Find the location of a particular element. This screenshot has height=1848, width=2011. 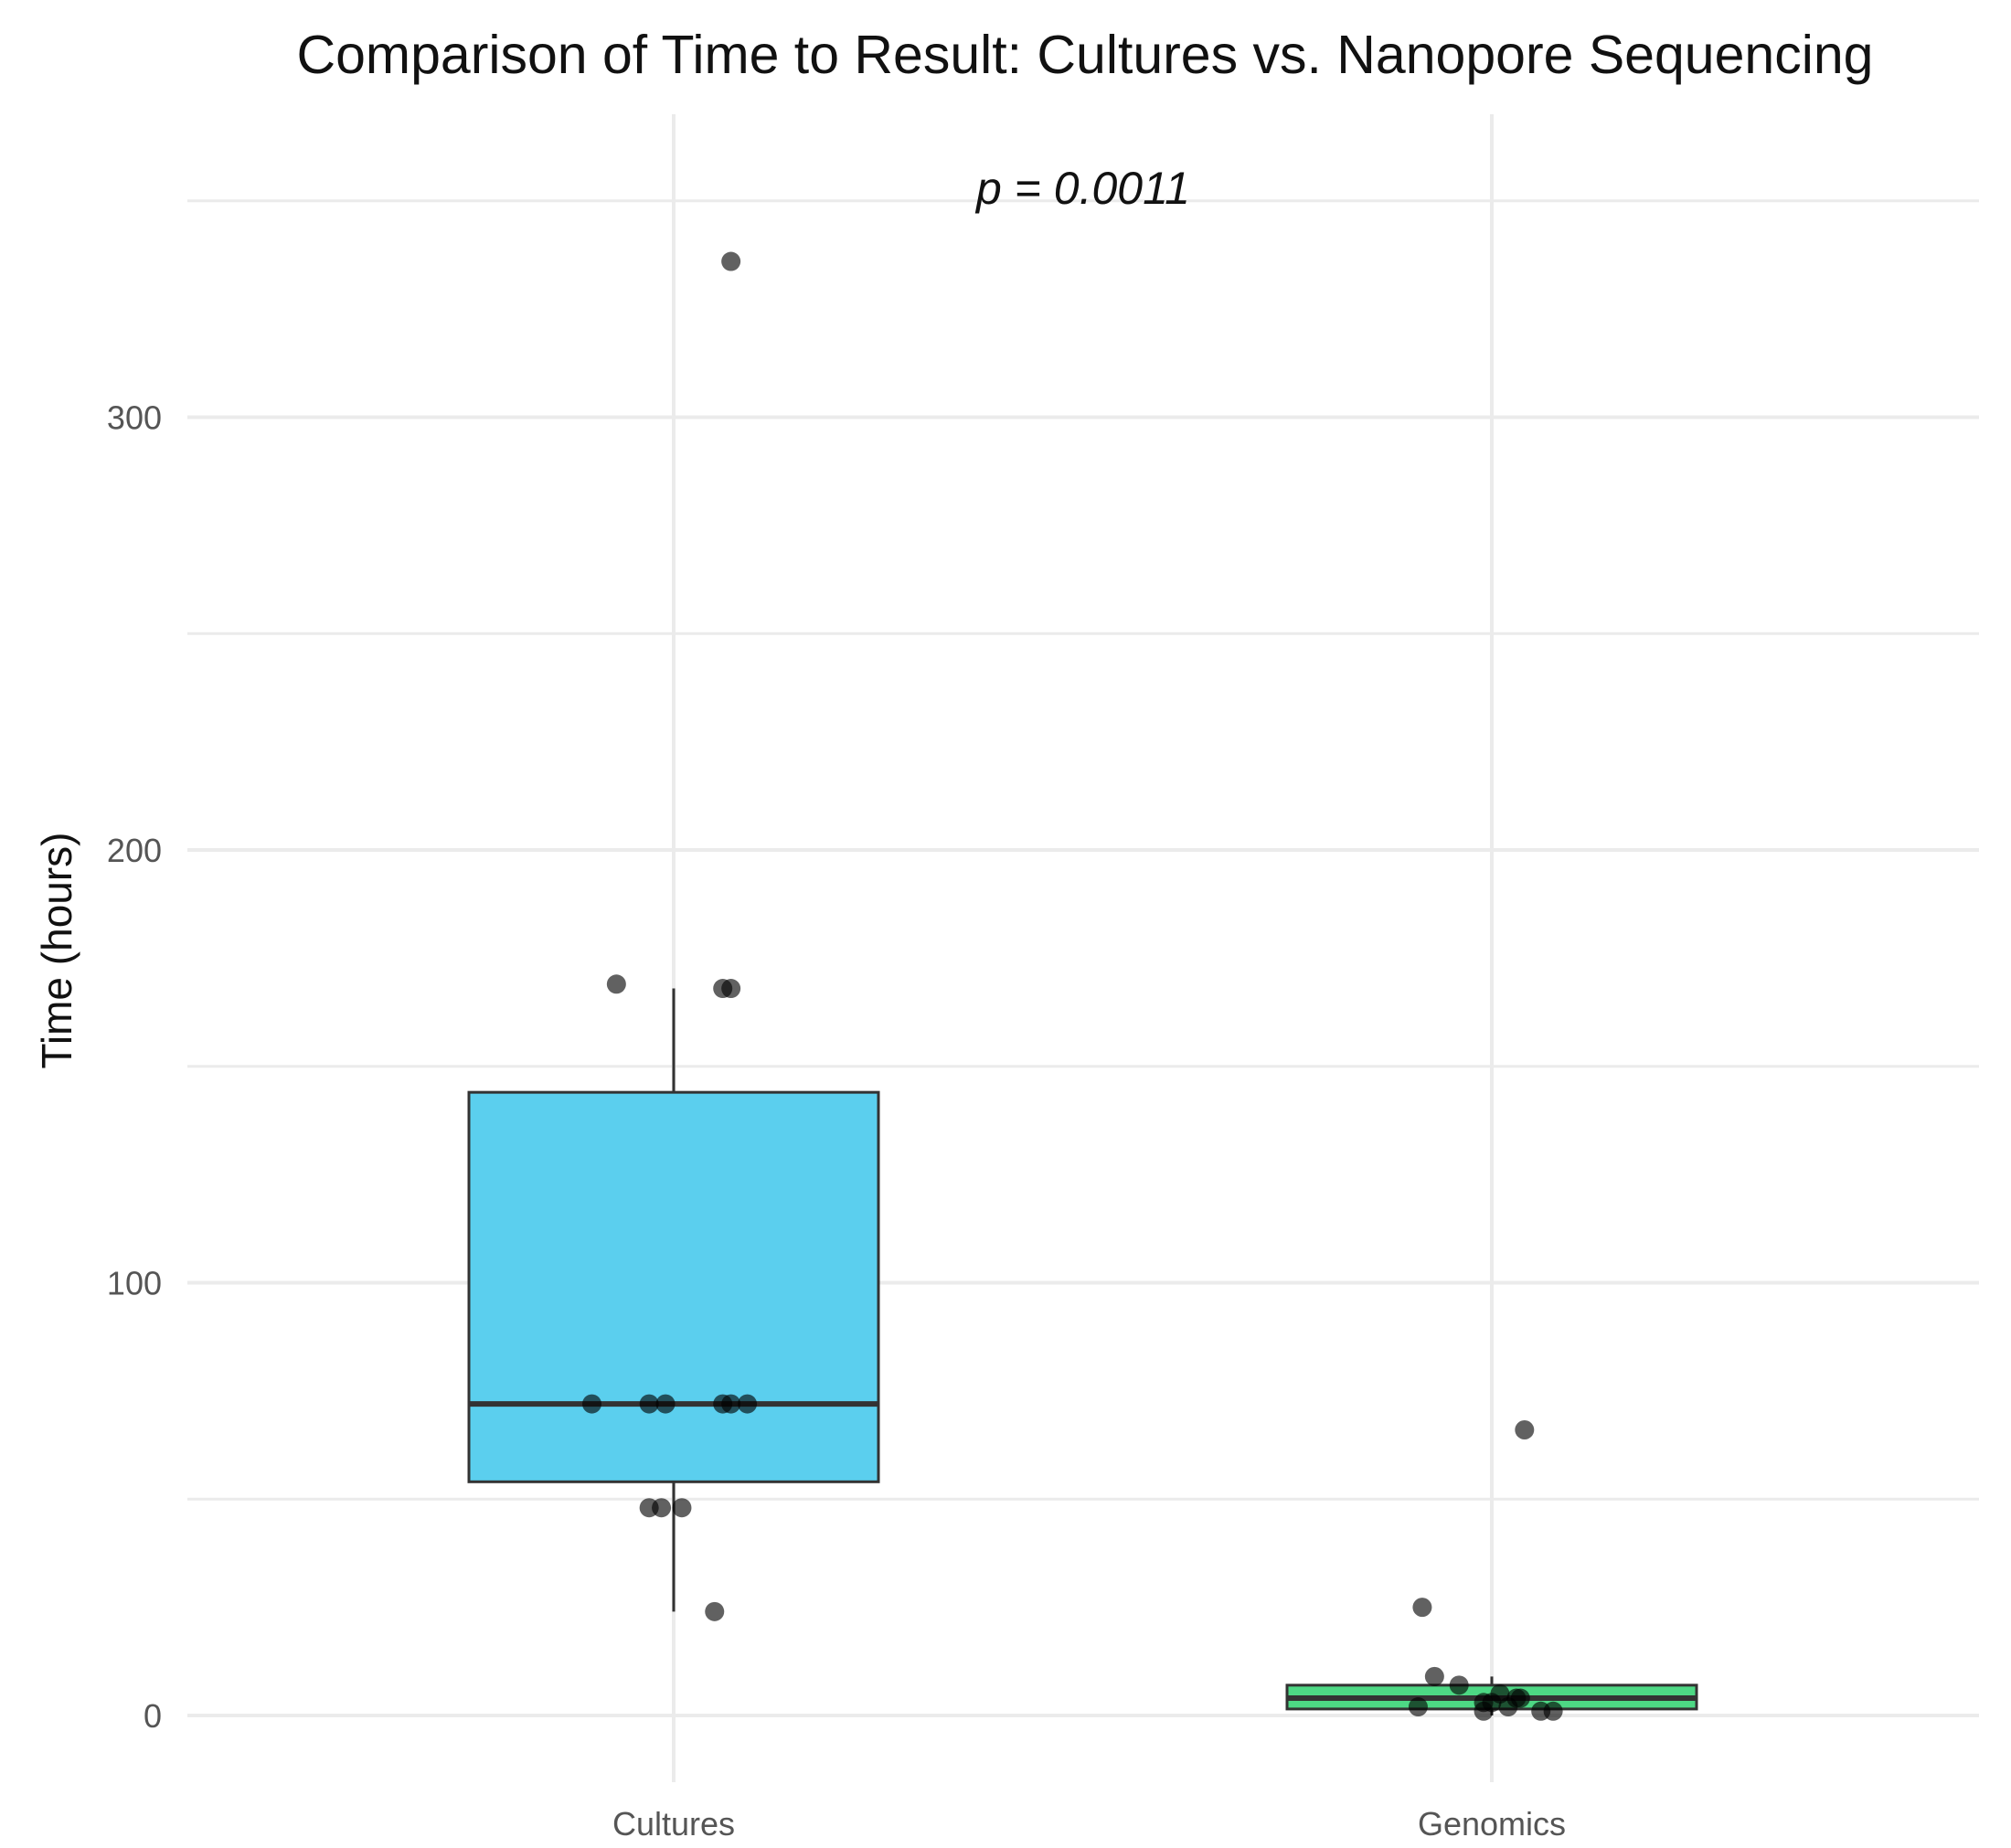

box-cultures is located at coordinates (673, 1300).